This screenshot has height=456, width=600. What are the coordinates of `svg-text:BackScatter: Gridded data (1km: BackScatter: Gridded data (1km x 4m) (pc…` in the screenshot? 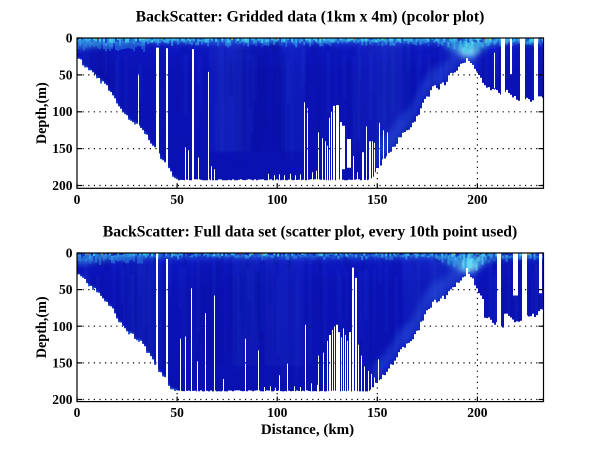 It's located at (310, 17).